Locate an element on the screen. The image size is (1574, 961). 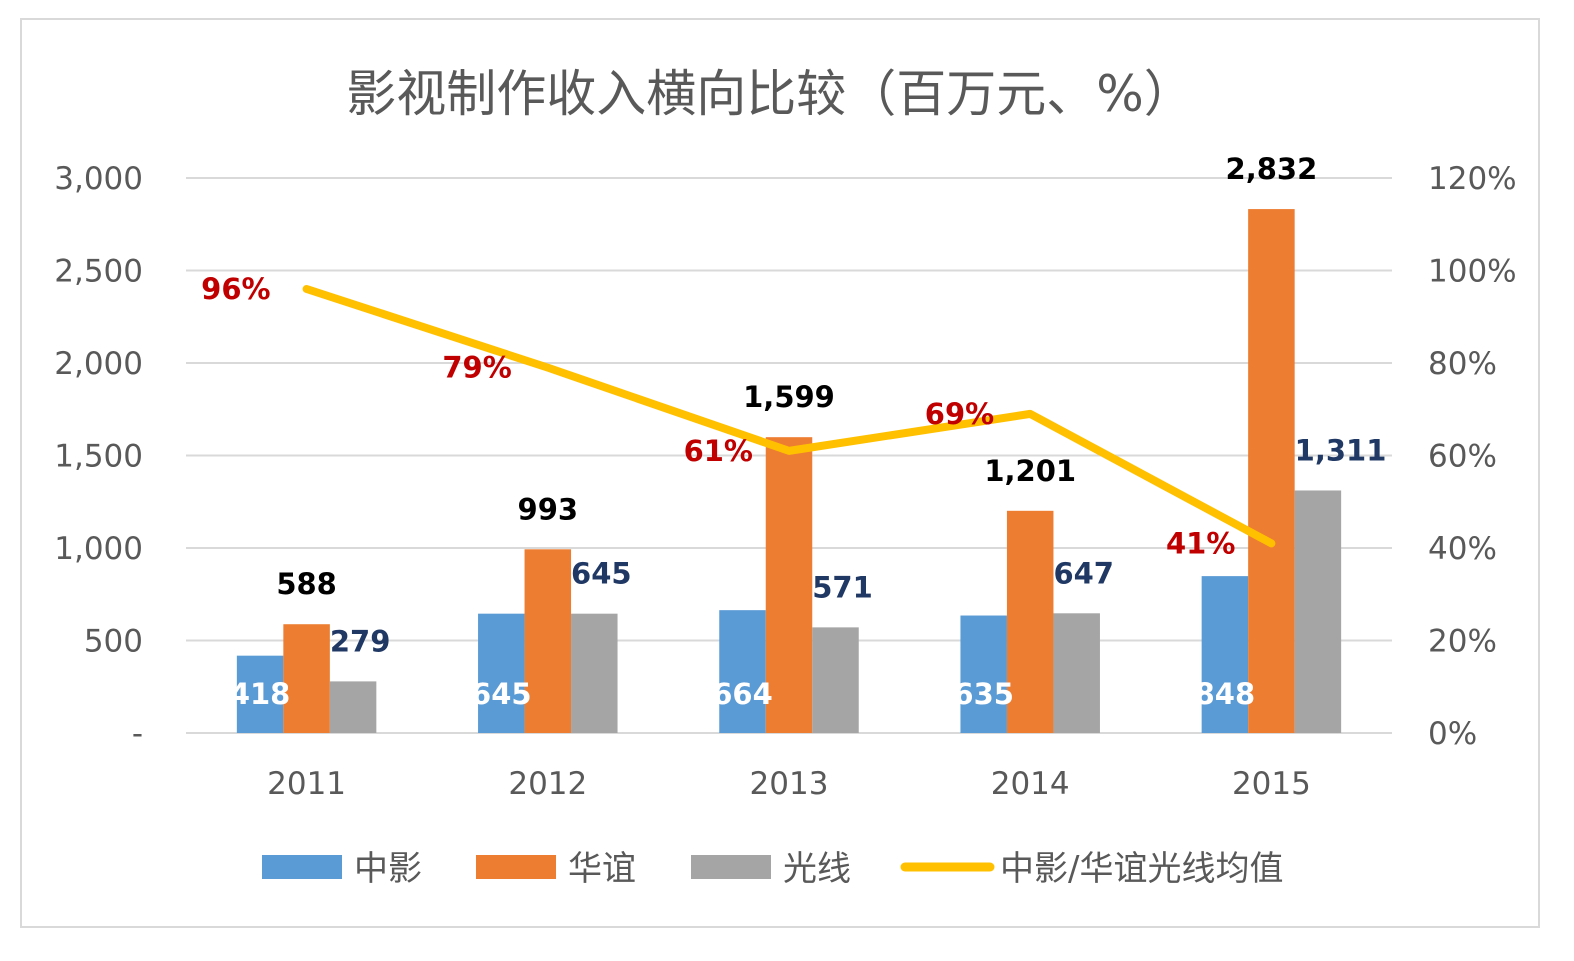
y-right-tick-label: 120% is located at coordinates (1472, 179).